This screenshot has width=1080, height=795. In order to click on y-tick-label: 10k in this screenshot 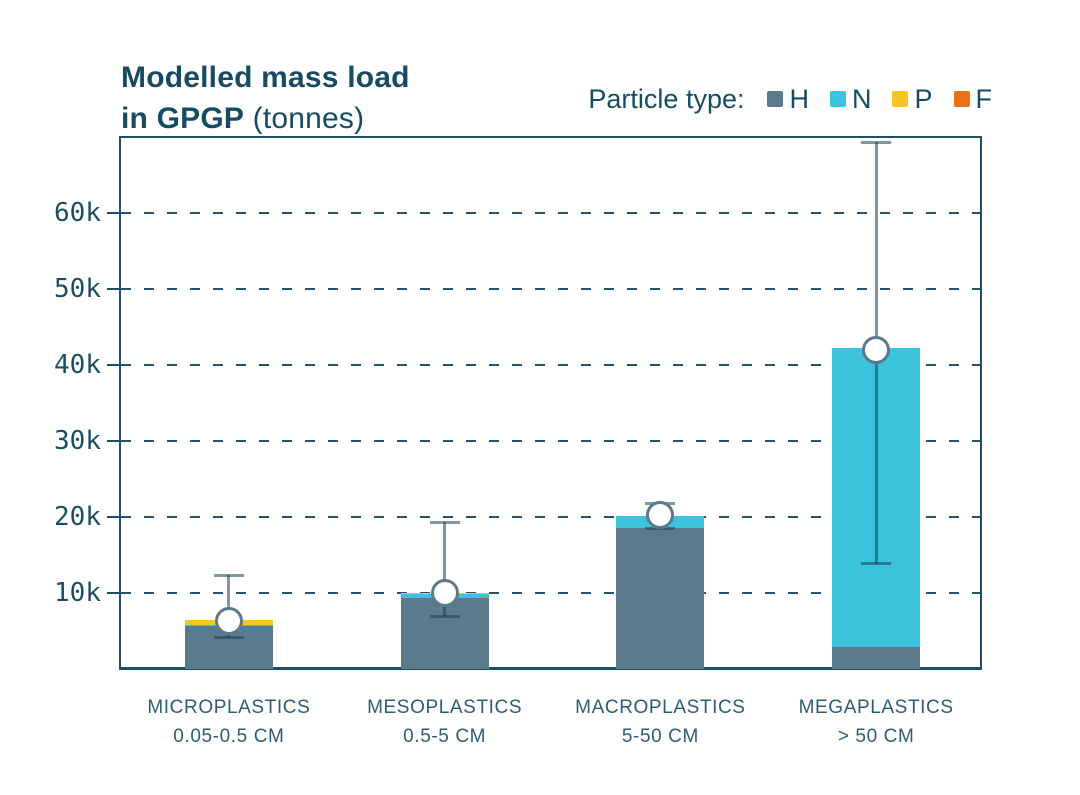, I will do `click(77, 593)`.